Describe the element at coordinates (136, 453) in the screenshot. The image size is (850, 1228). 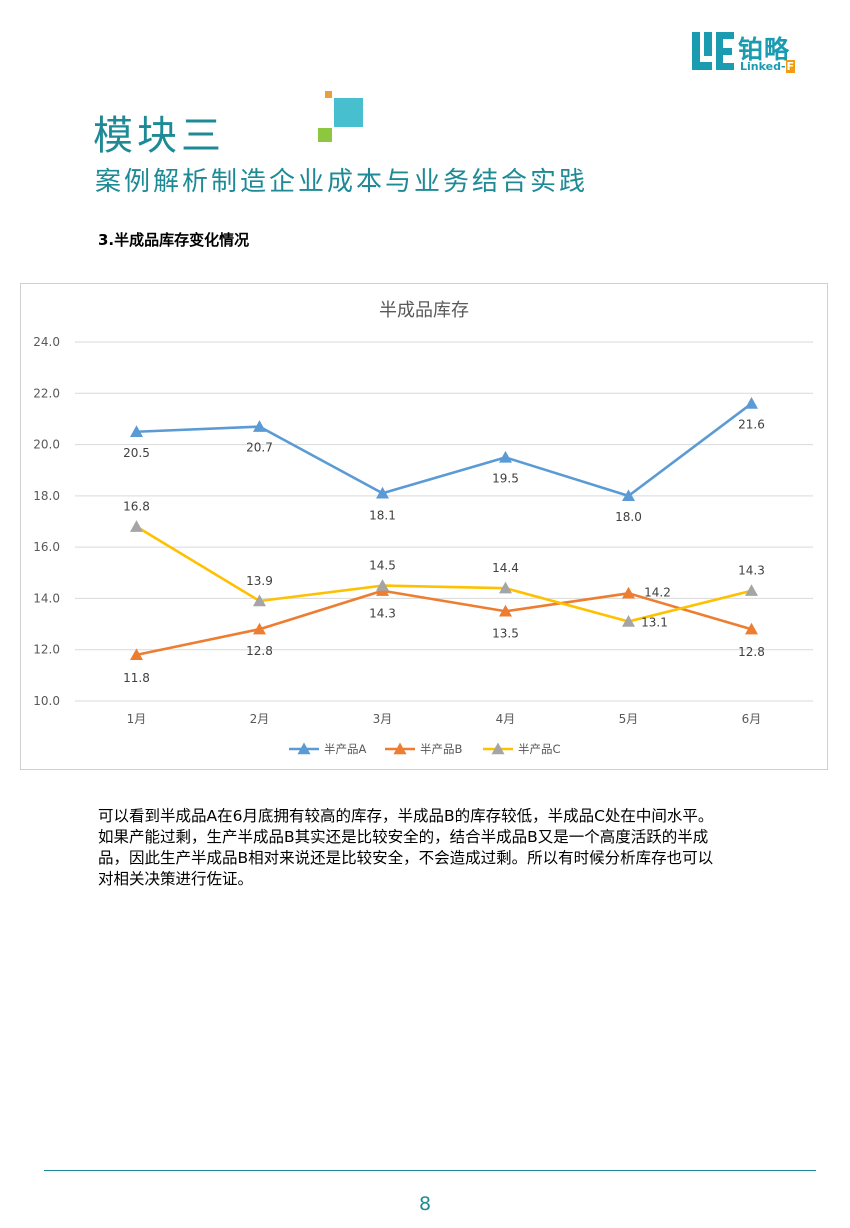
I see `data-label: 20.5` at that location.